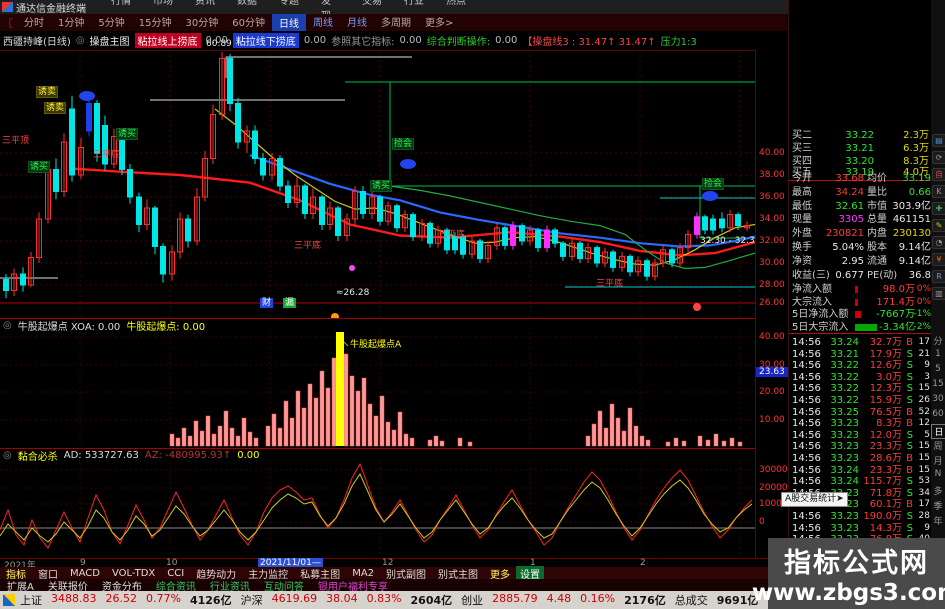  What do you see at coordinates (938, 276) in the screenshot?
I see `rsi-icon: R` at bounding box center [938, 276].